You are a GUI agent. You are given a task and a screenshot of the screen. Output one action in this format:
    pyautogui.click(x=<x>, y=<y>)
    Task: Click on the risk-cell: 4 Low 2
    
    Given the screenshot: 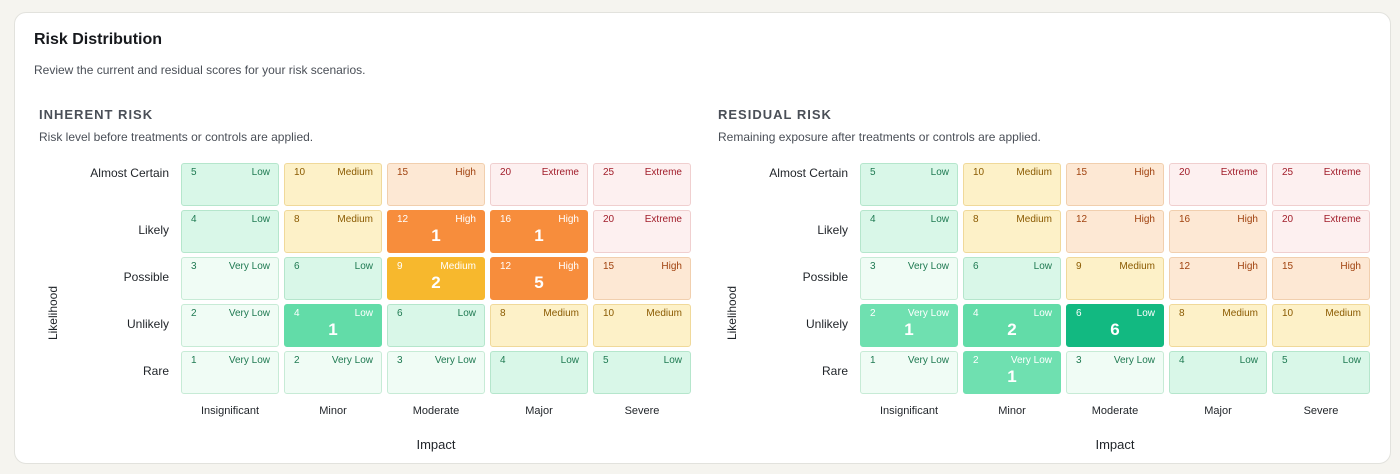 What is the action you would take?
    pyautogui.click(x=1012, y=325)
    